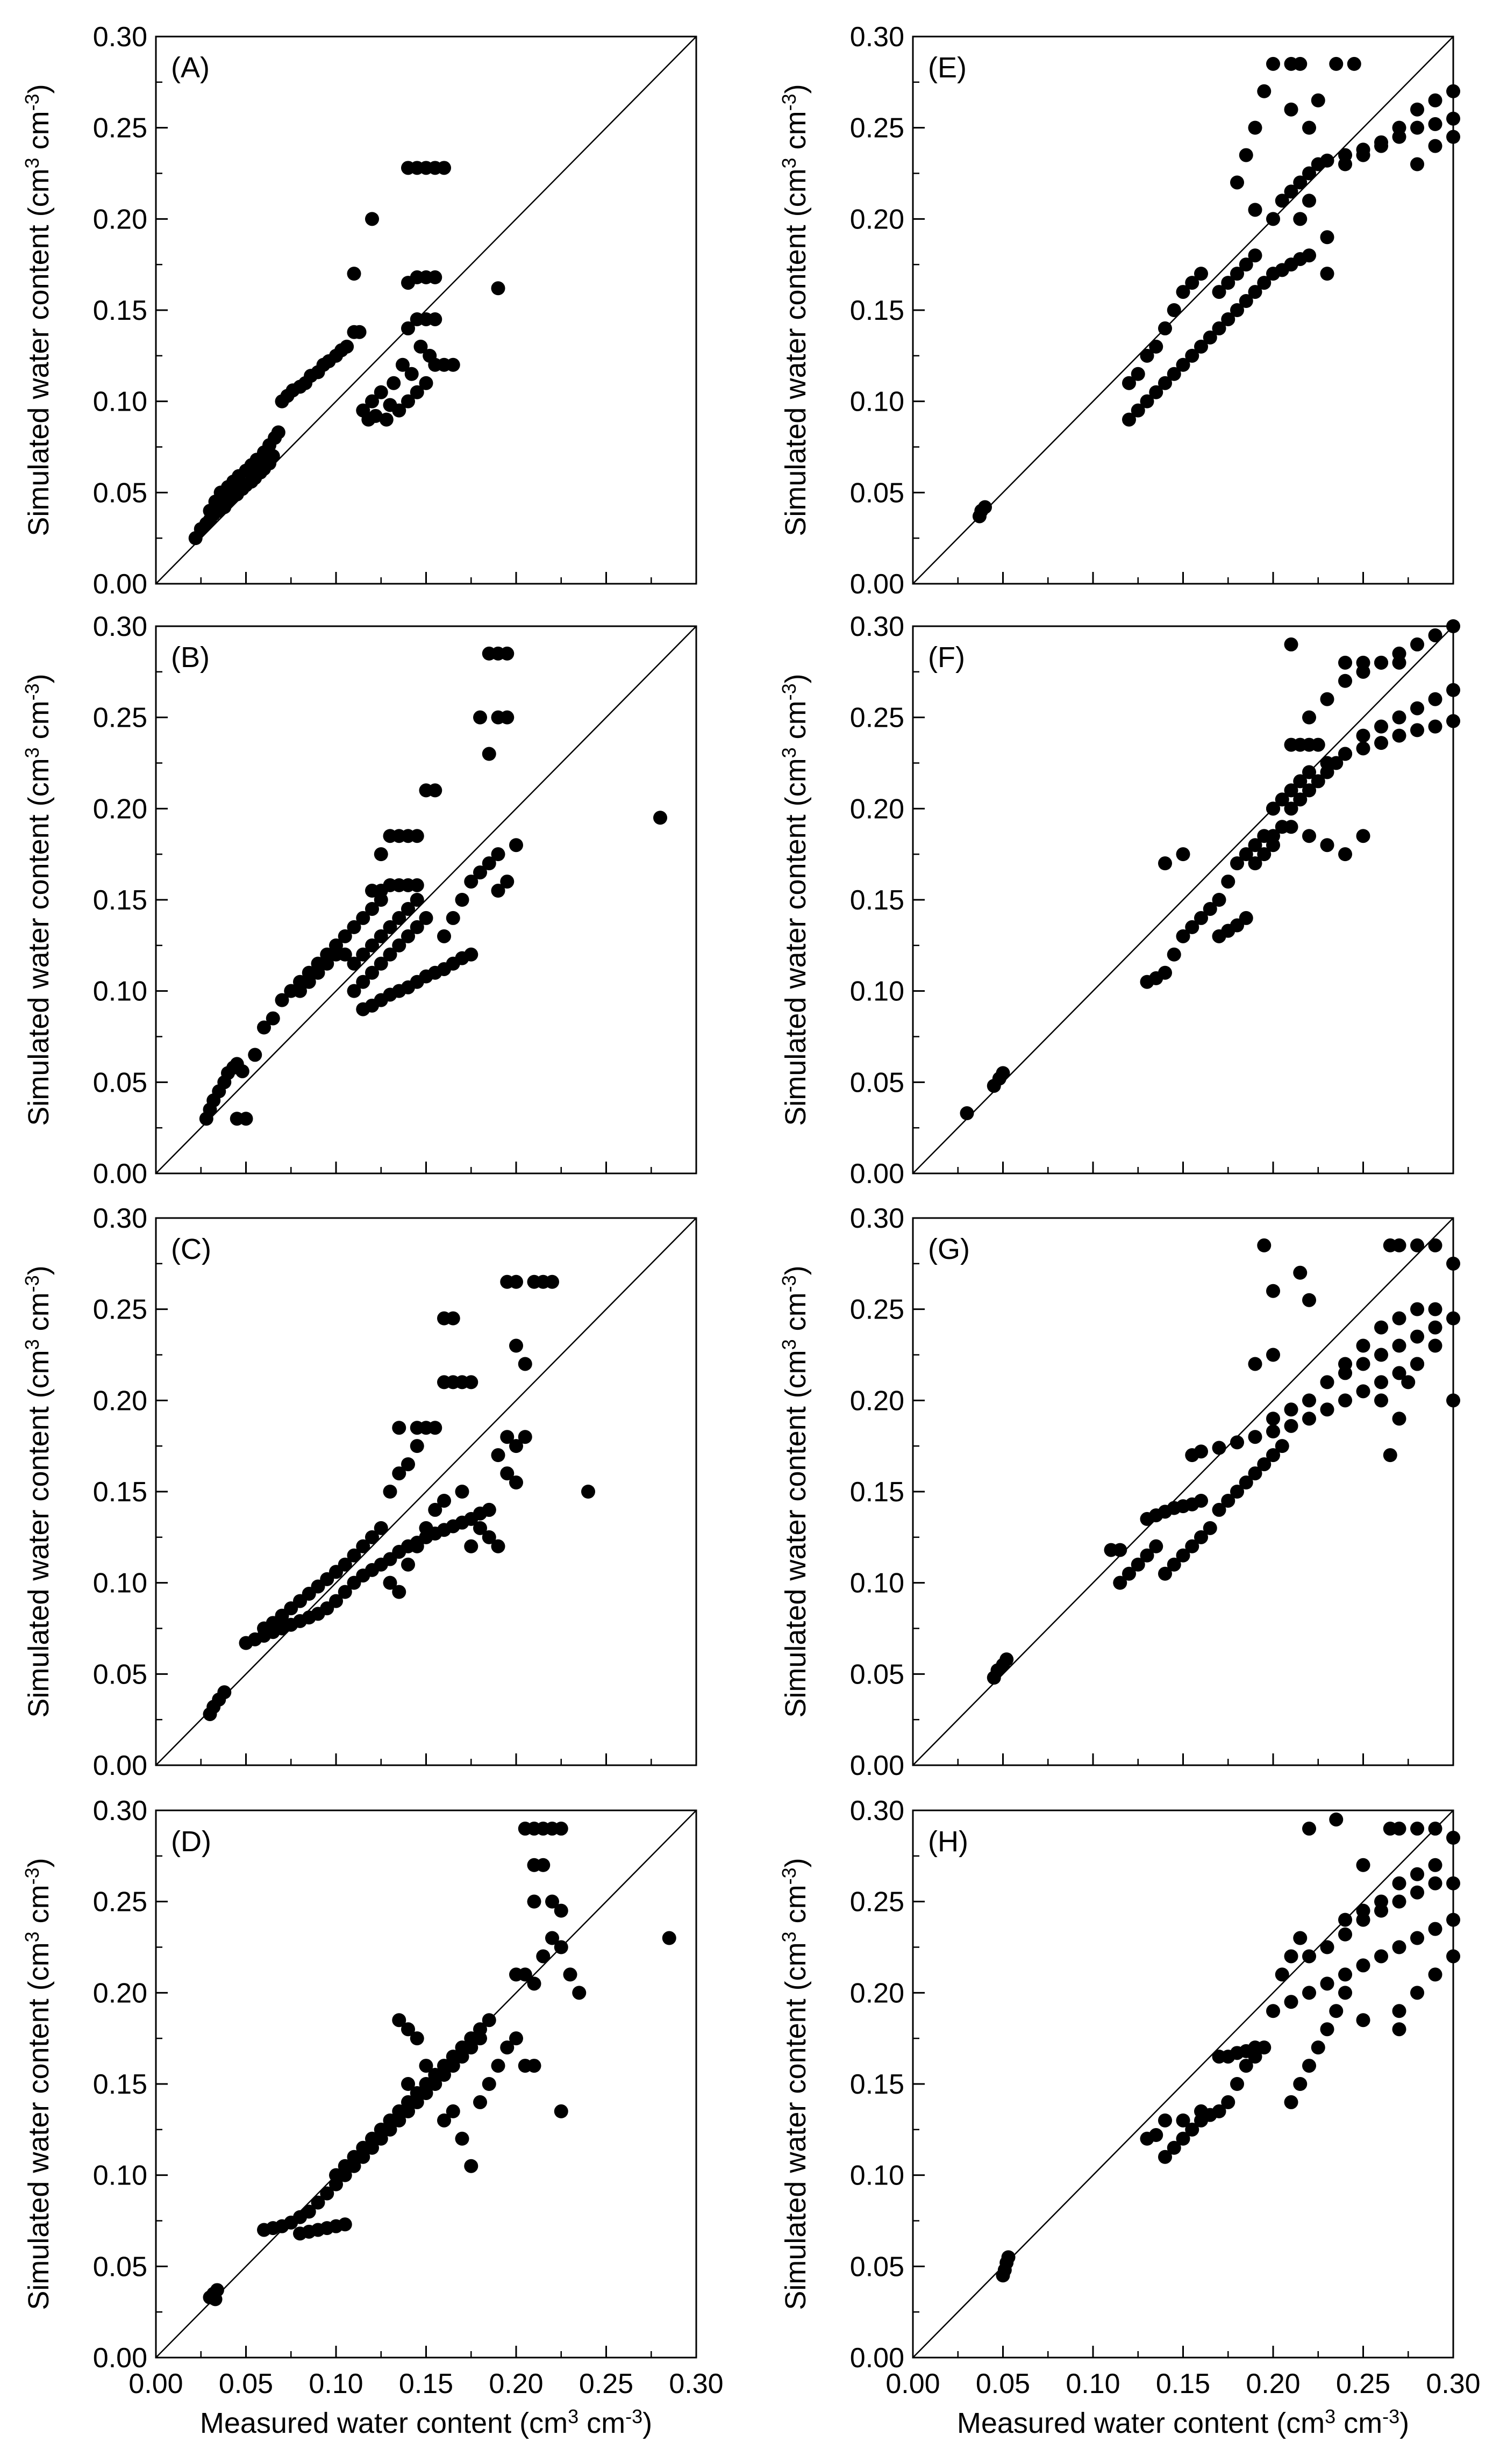 The image size is (1507, 2464). Describe the element at coordinates (1183, 2383) in the screenshot. I see `x-tick-label: 0.15` at that location.